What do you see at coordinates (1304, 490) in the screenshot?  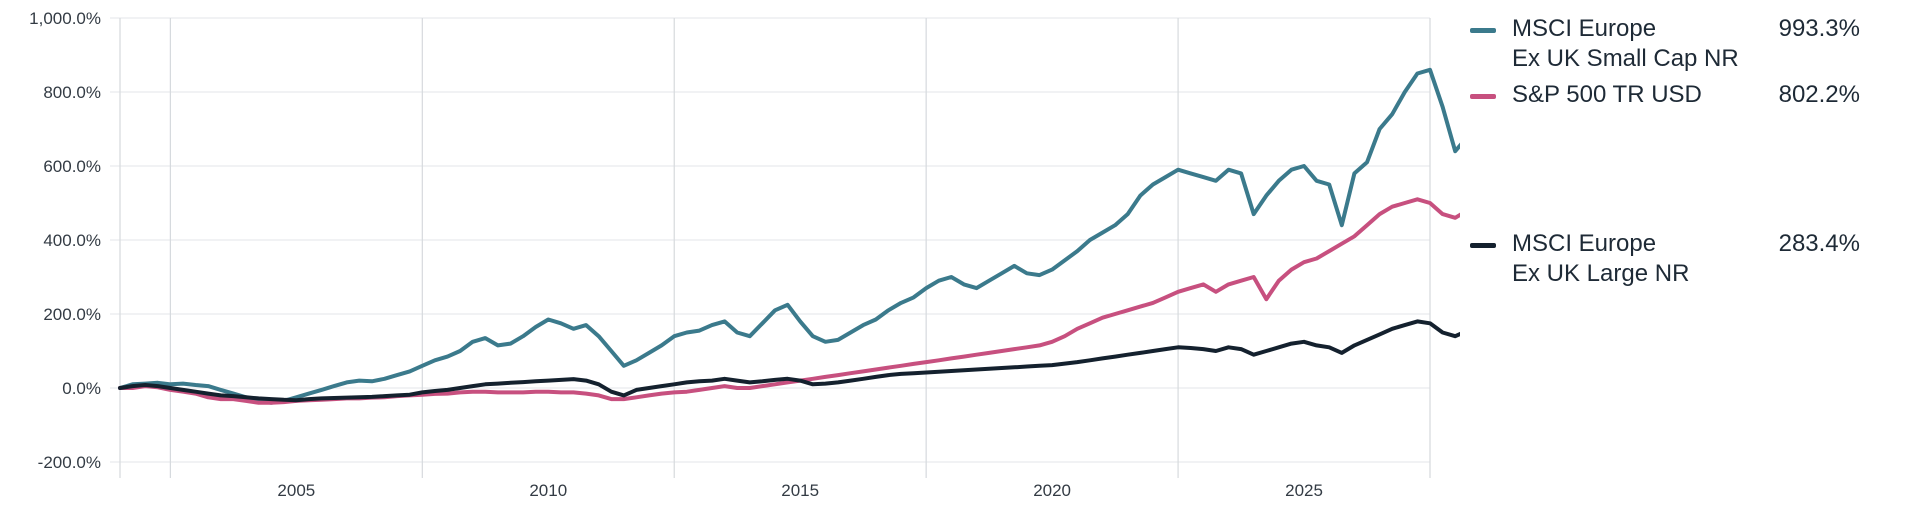 I see `x-tick-label: 2025` at bounding box center [1304, 490].